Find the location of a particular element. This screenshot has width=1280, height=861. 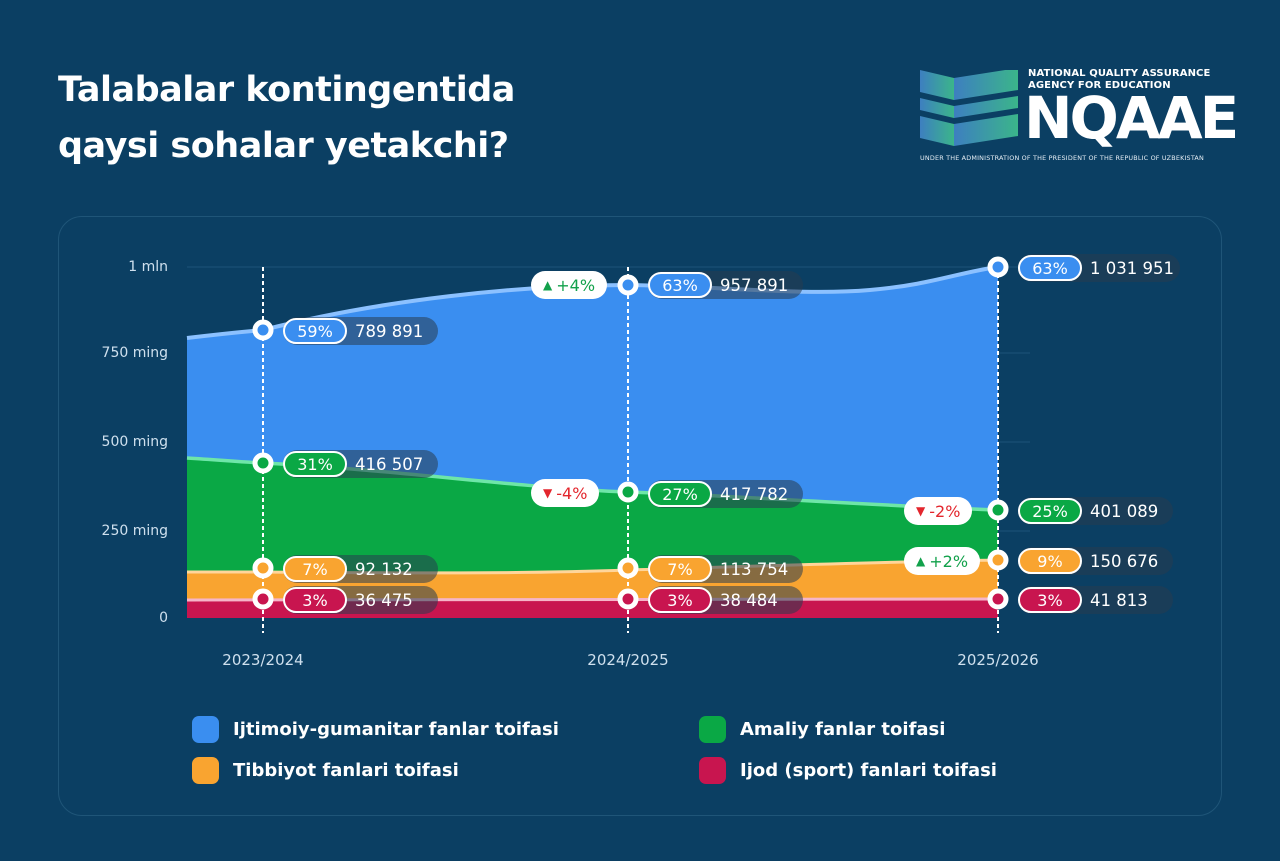

y-tick-0: 0 is located at coordinates (163, 618).